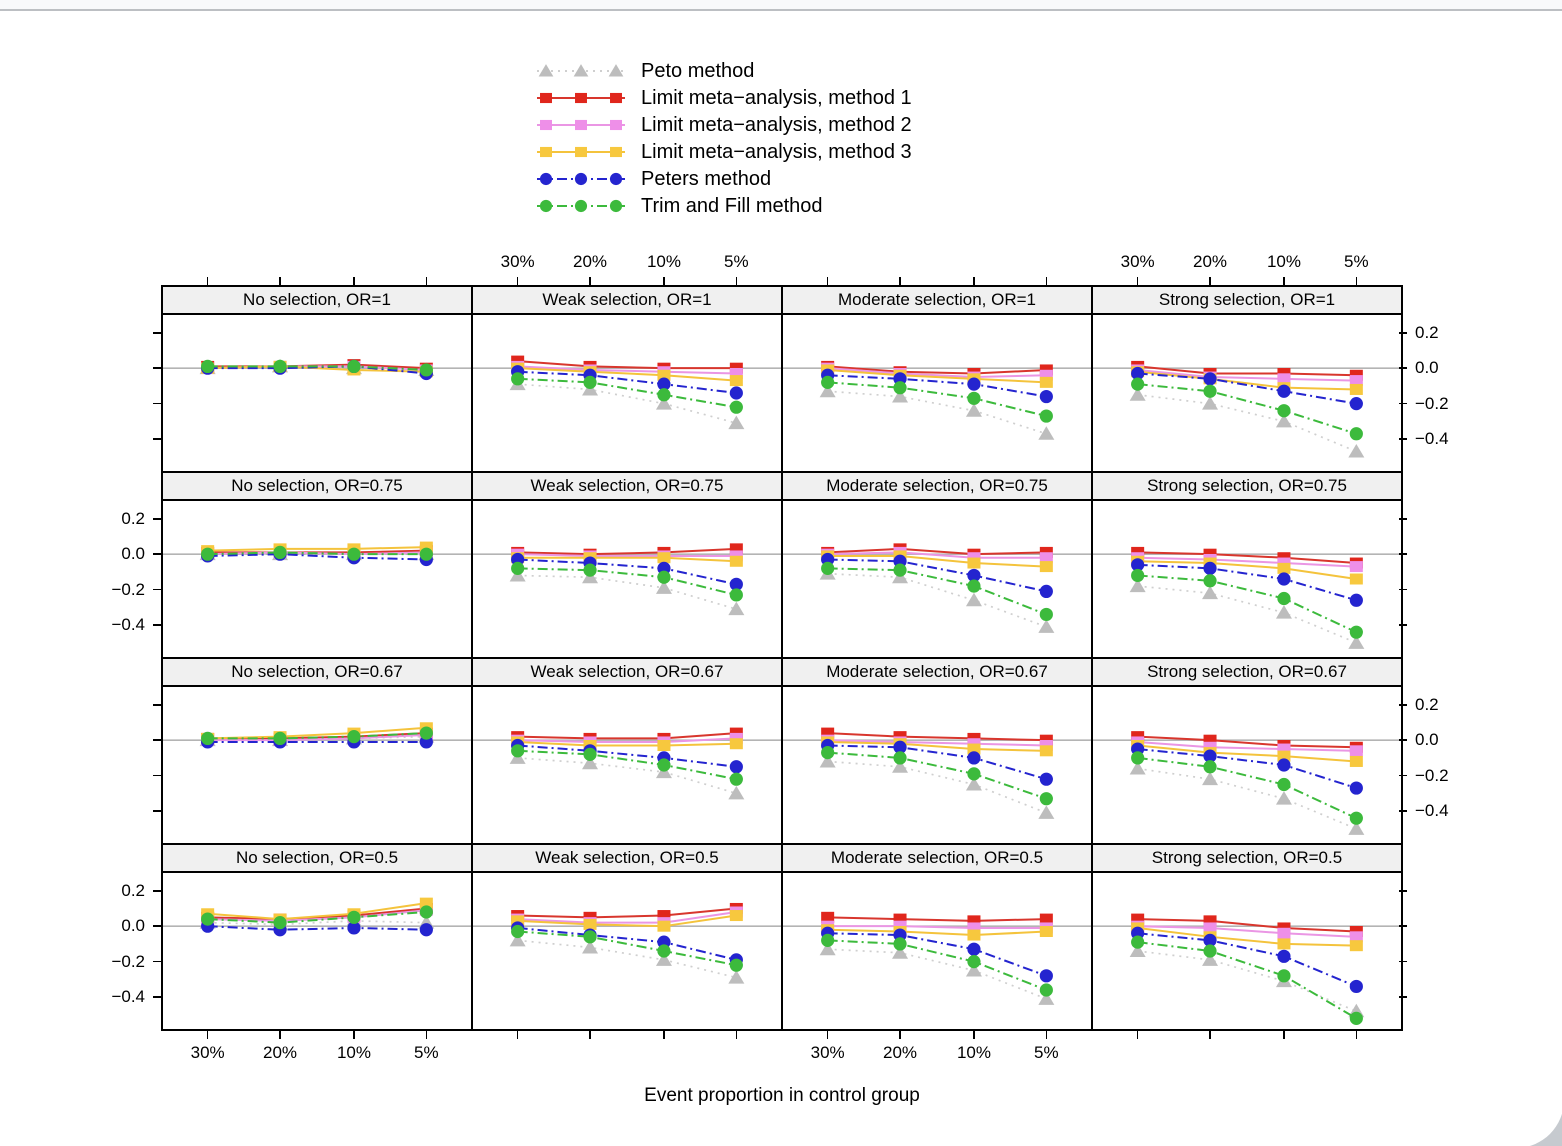 The width and height of the screenshot is (1562, 1146). I want to click on strip-no-selection-or-0-75: No selection, OR=0.75, so click(317, 486).